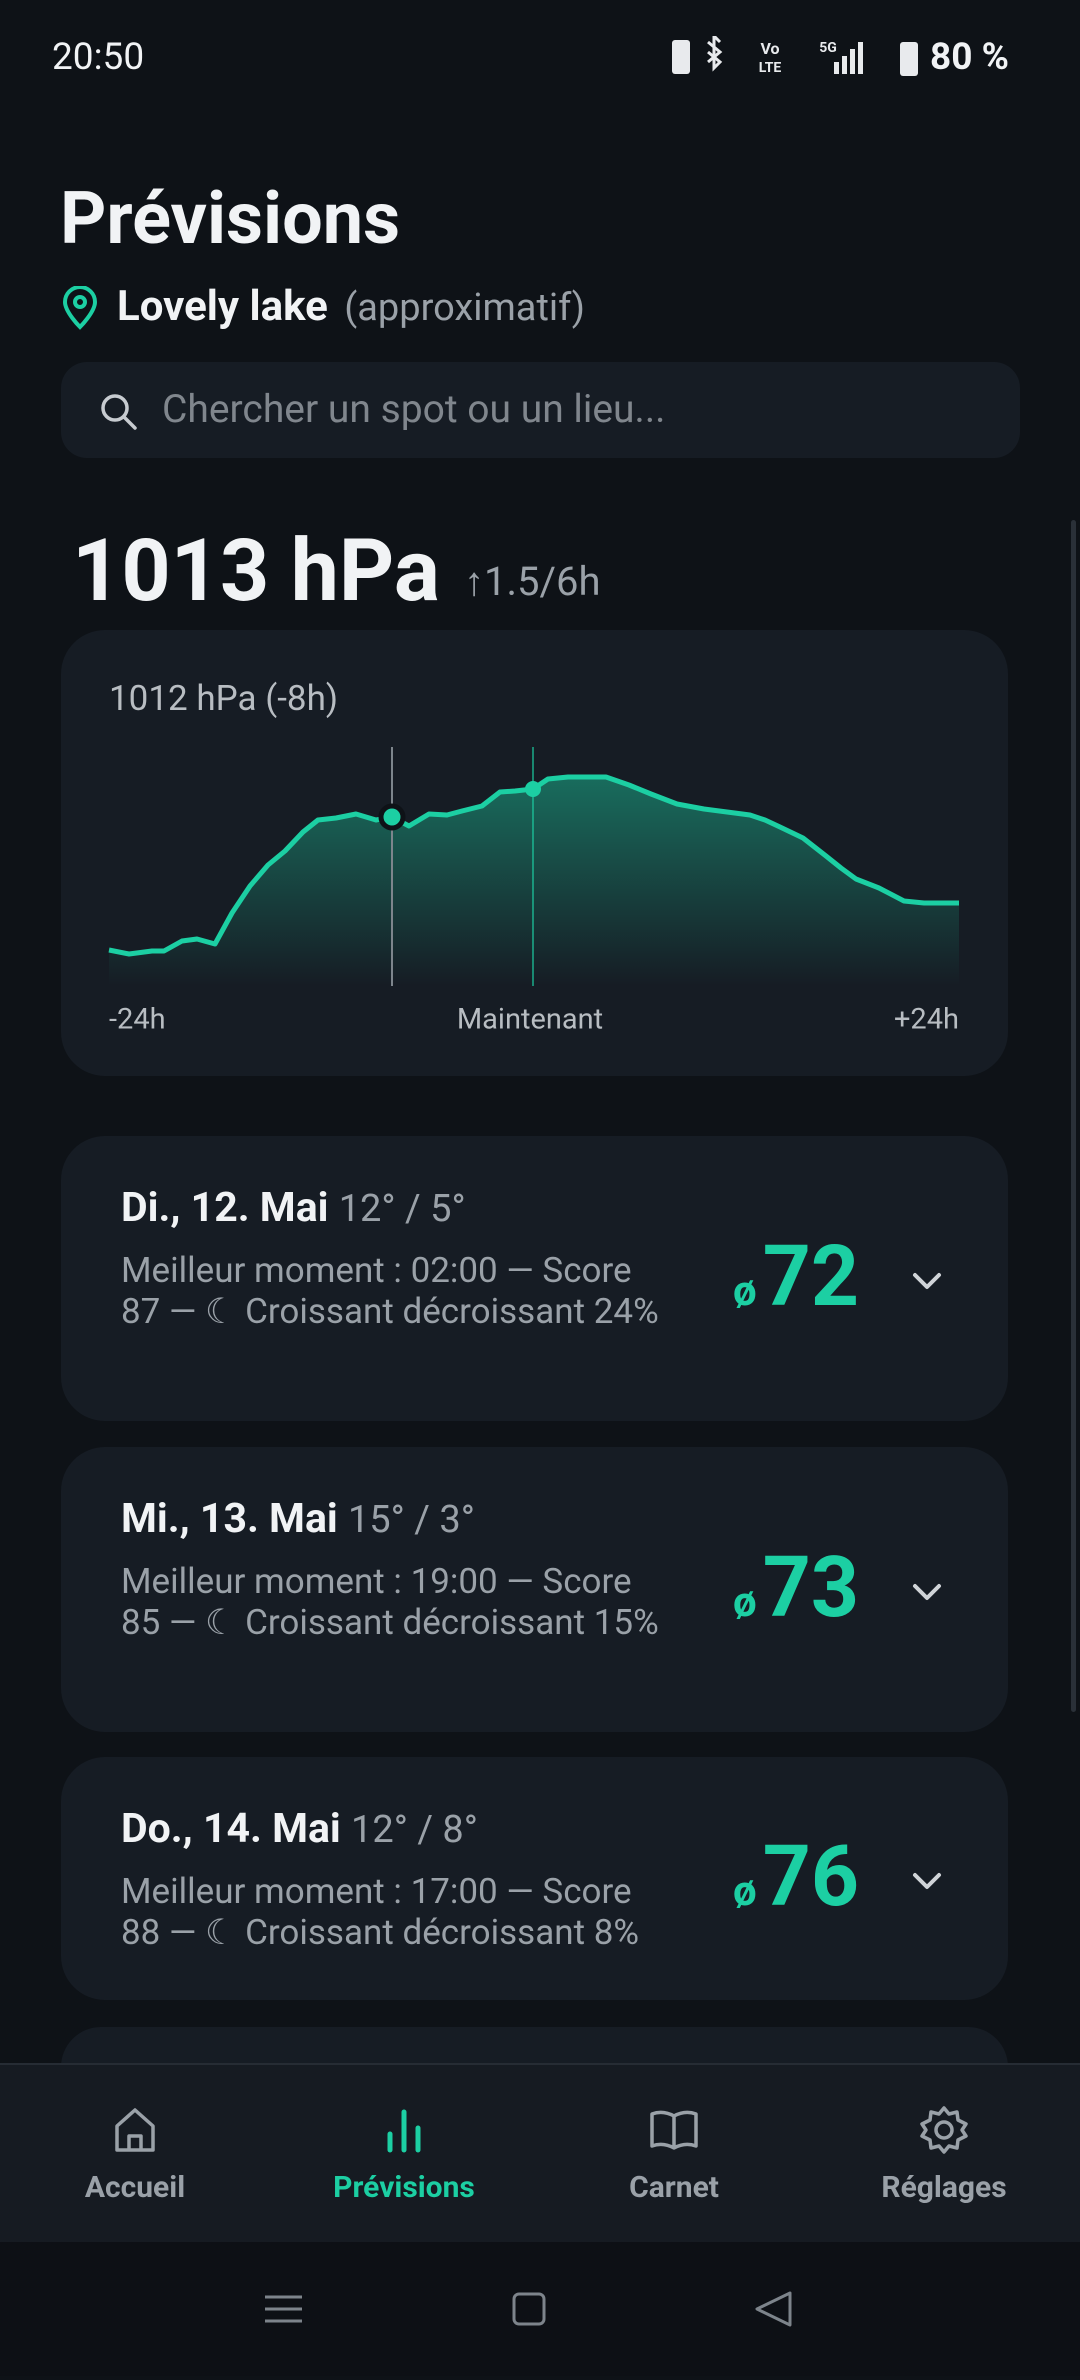 This screenshot has width=1080, height=2380. I want to click on svg-text: LTE, so click(770, 68).